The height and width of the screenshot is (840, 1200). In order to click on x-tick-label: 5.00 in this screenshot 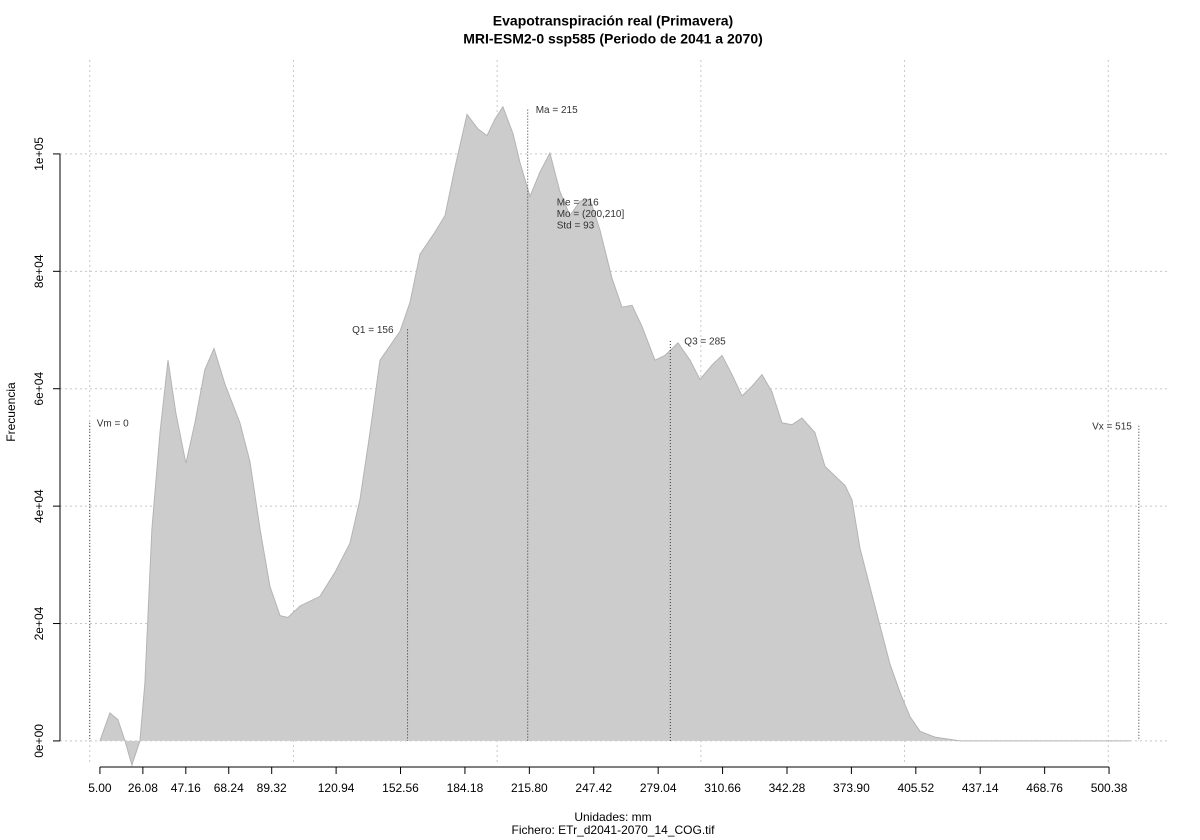, I will do `click(100, 788)`.